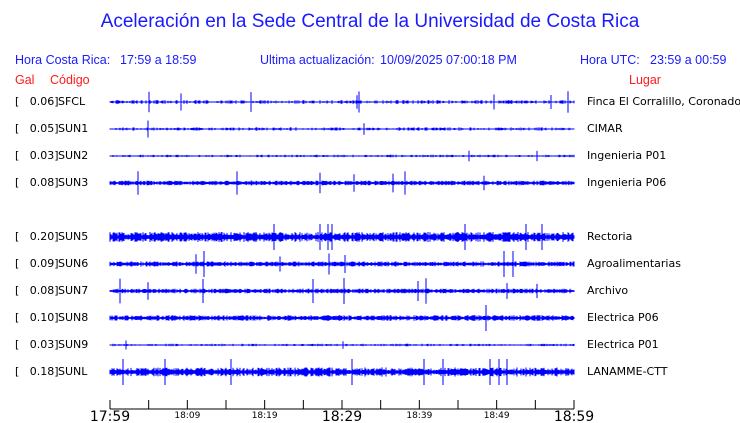 This screenshot has width=740, height=423. I want to click on gal-value: [ 0.10], so click(37, 317).